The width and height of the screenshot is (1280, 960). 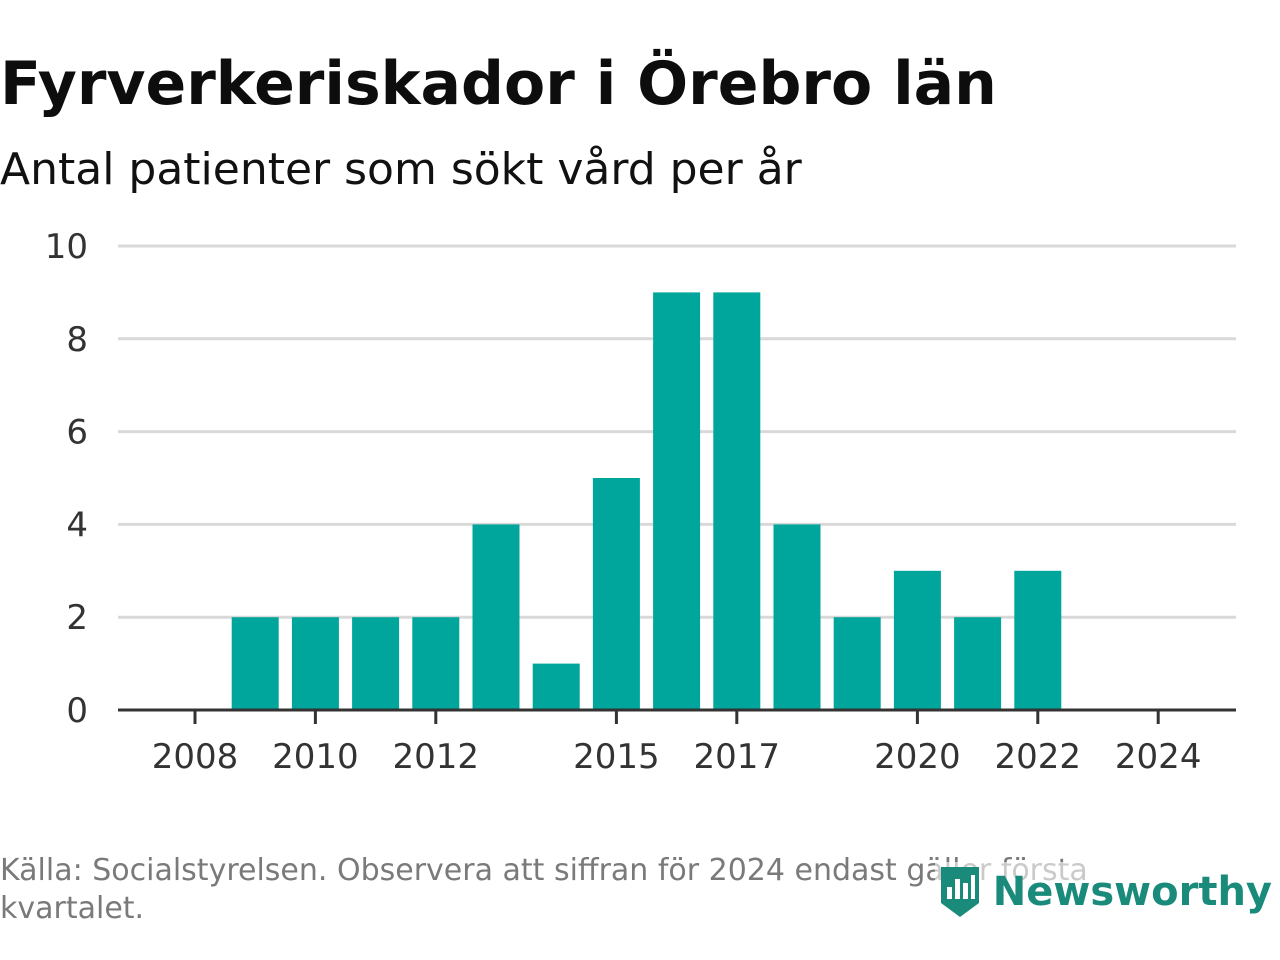 I want to click on bar-2019, so click(x=857, y=663).